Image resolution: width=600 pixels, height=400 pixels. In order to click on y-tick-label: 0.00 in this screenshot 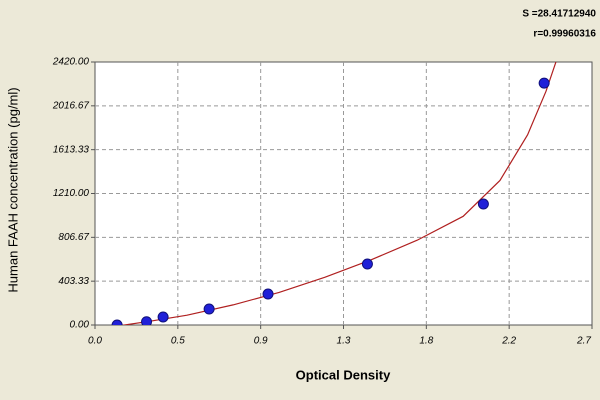, I will do `click(80, 325)`.